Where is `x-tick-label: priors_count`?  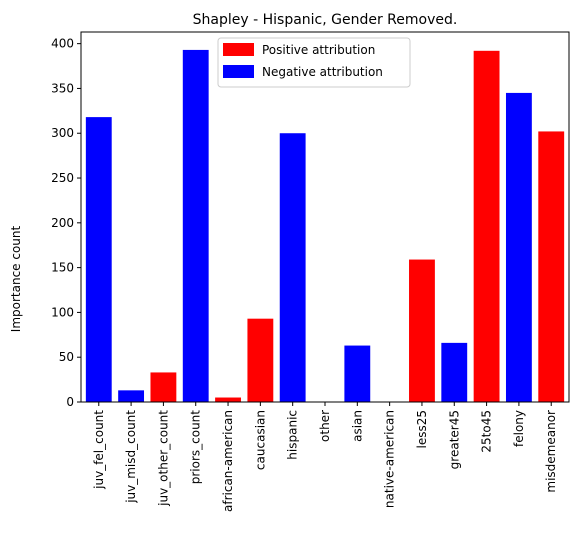
x-tick-label: priors_count is located at coordinates (196, 447).